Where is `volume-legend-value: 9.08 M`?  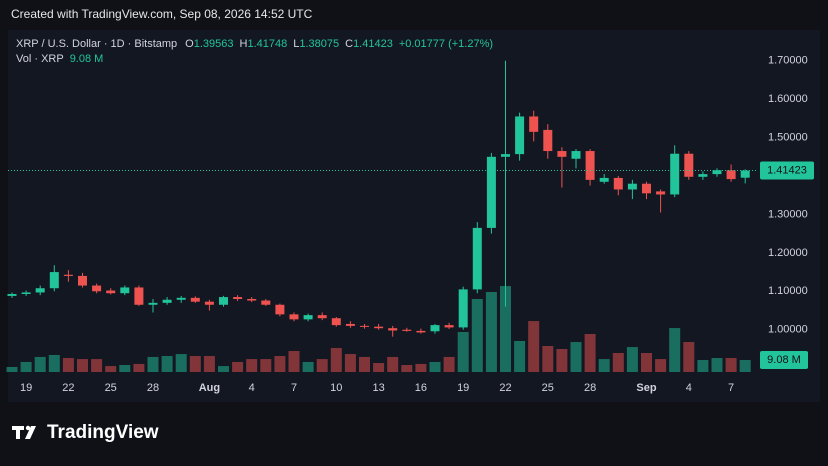
volume-legend-value: 9.08 M is located at coordinates (87, 59).